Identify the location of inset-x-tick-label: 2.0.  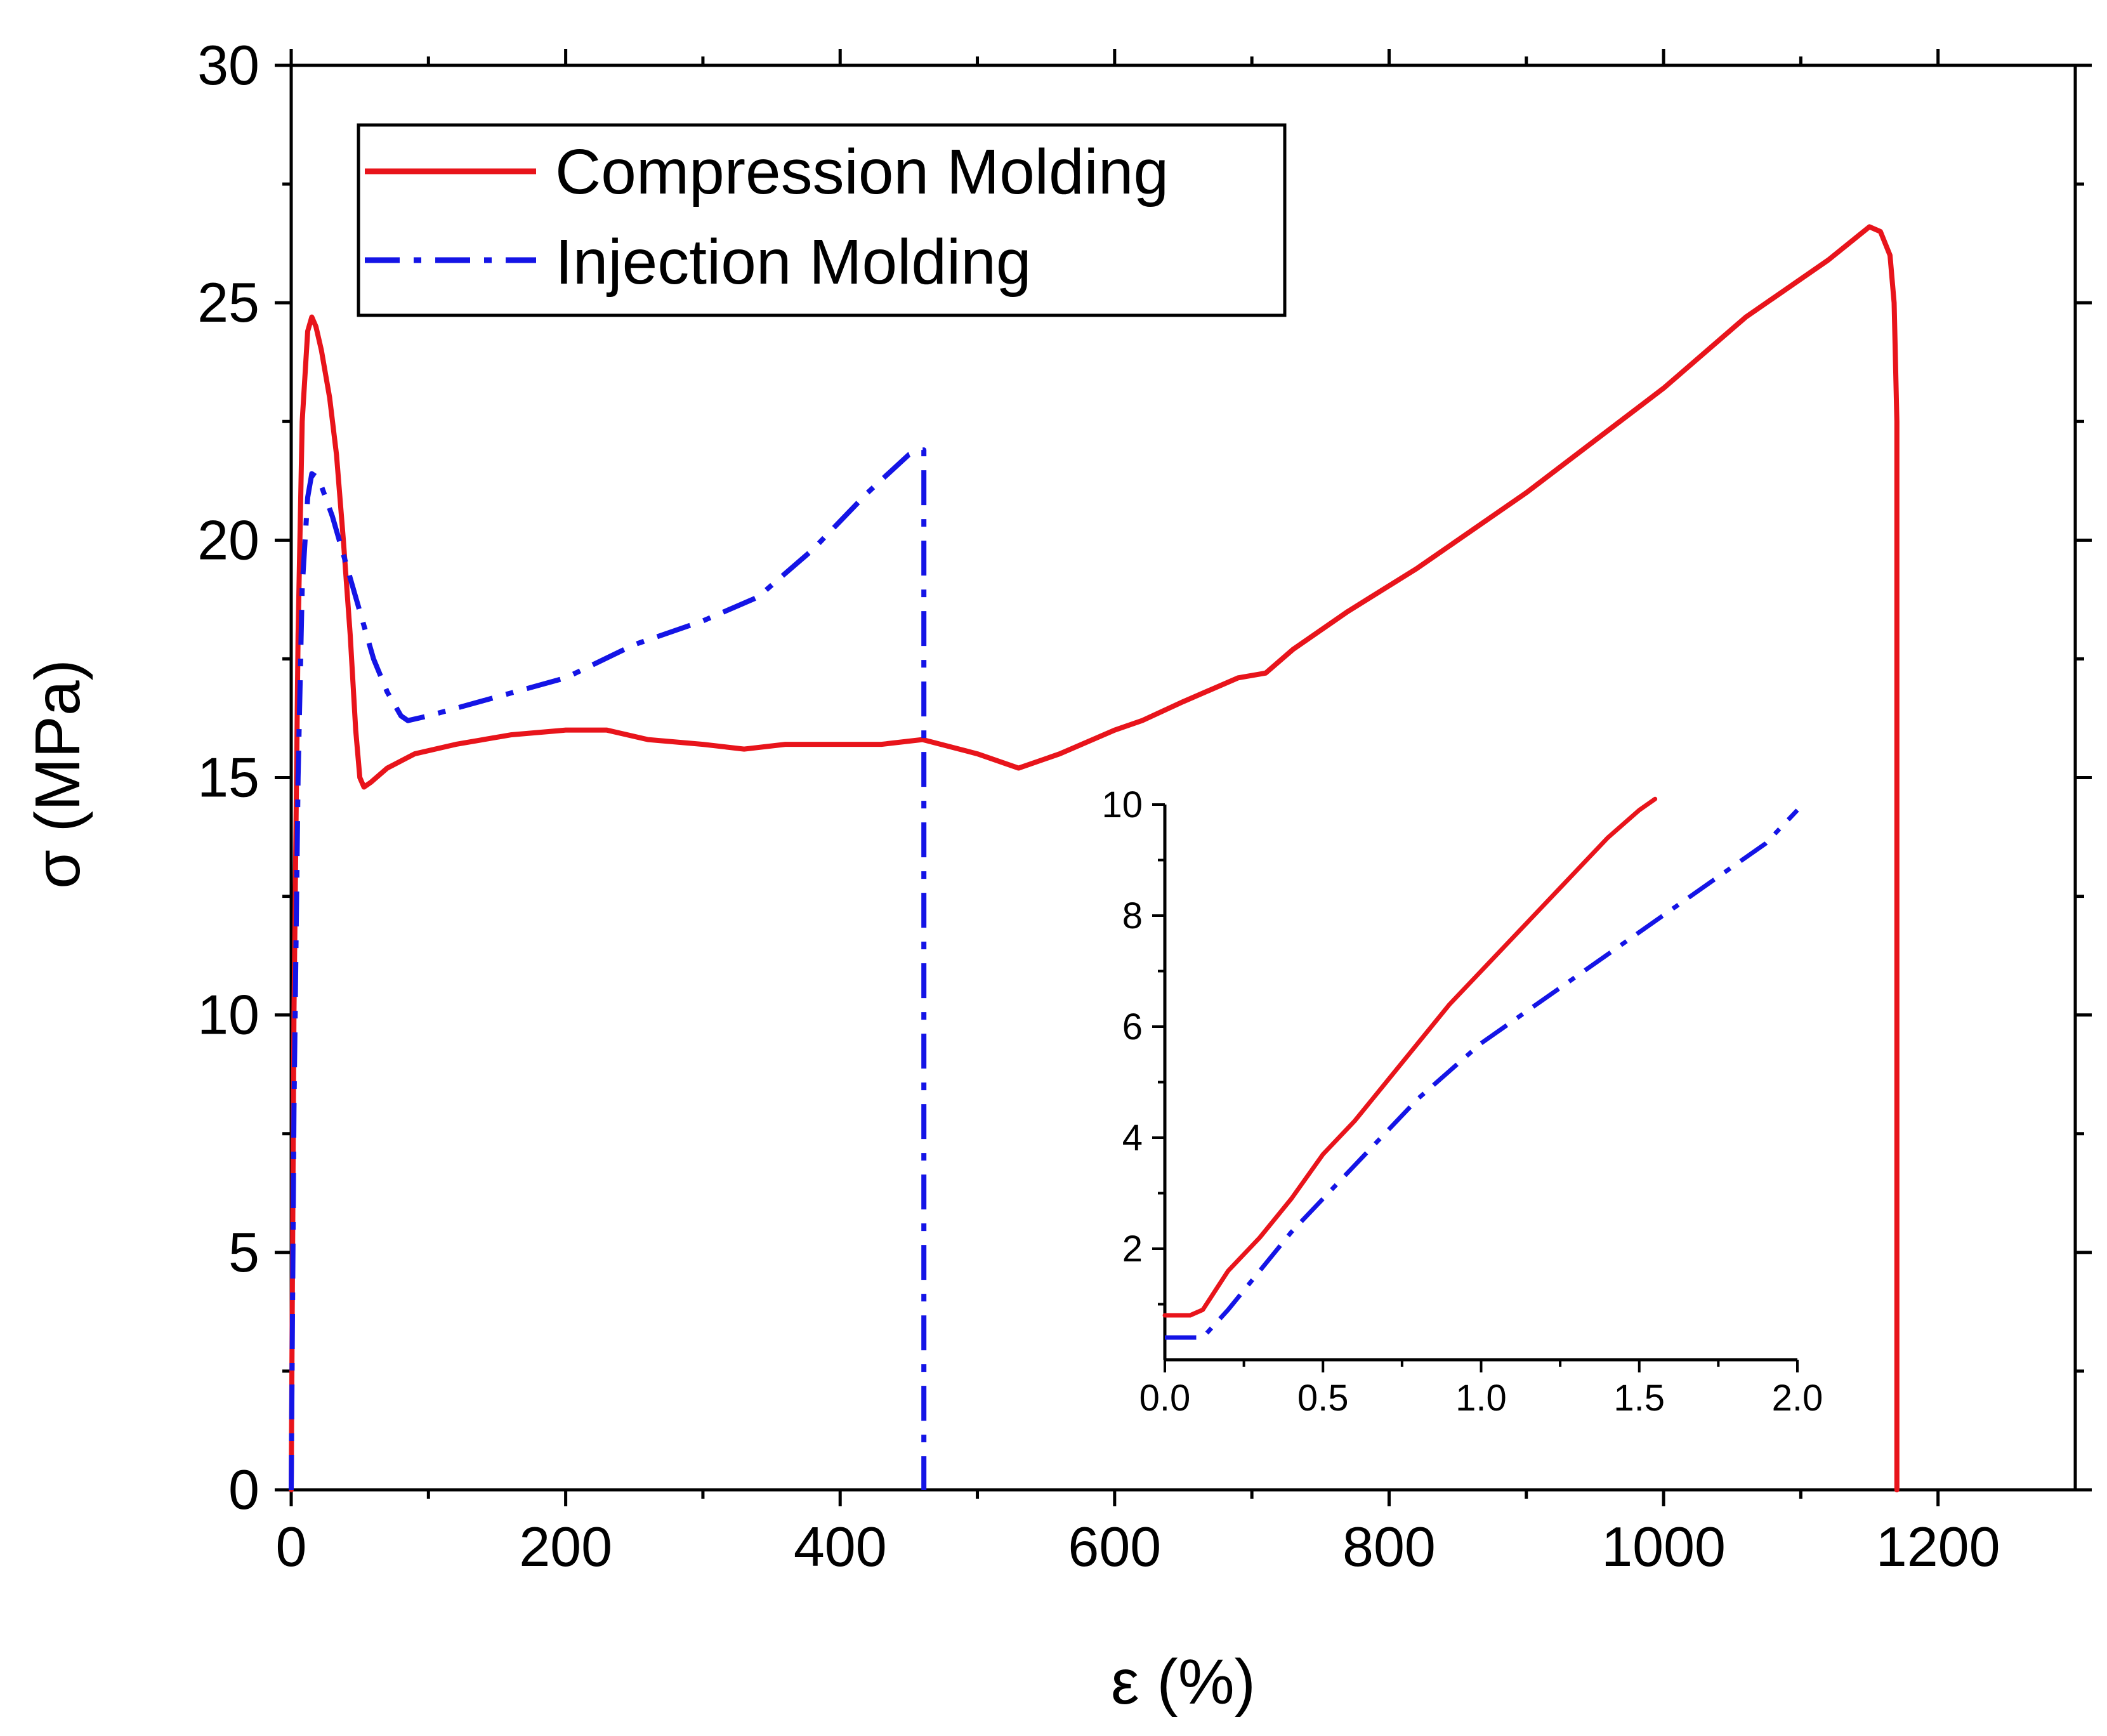
(1797, 1399).